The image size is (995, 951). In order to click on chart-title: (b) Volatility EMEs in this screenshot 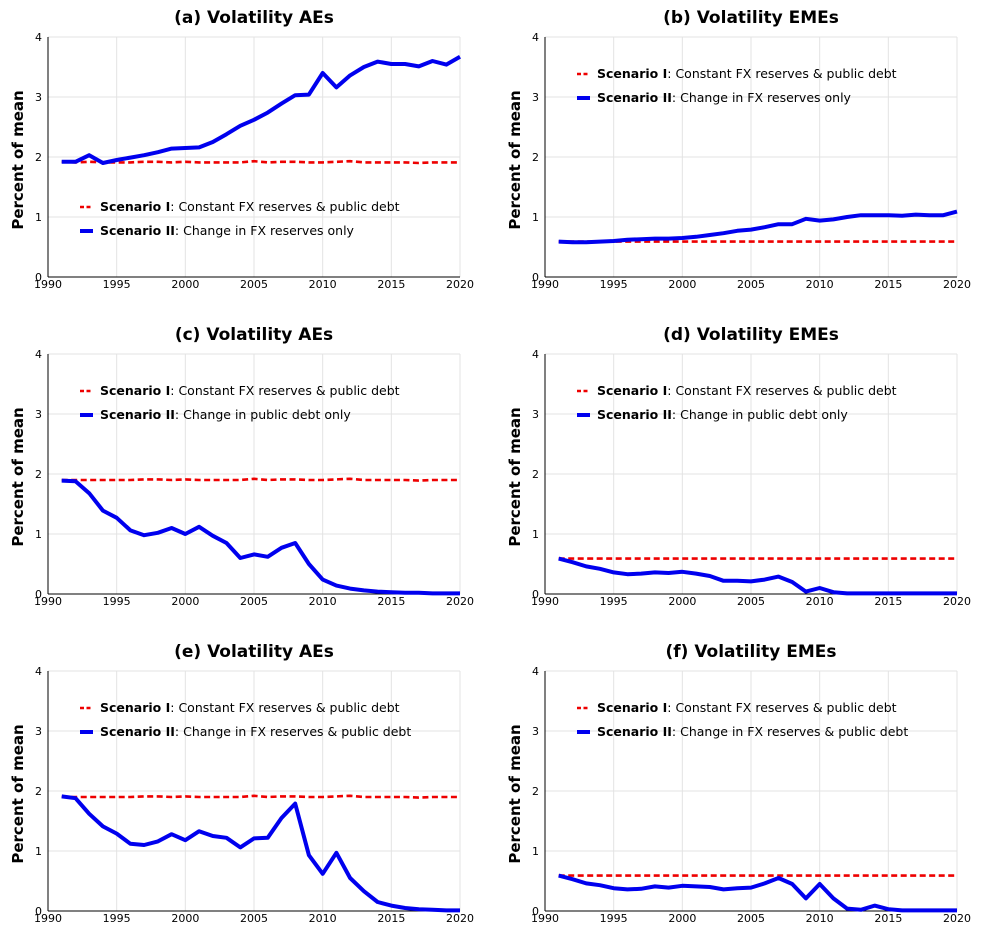, I will do `click(751, 18)`.